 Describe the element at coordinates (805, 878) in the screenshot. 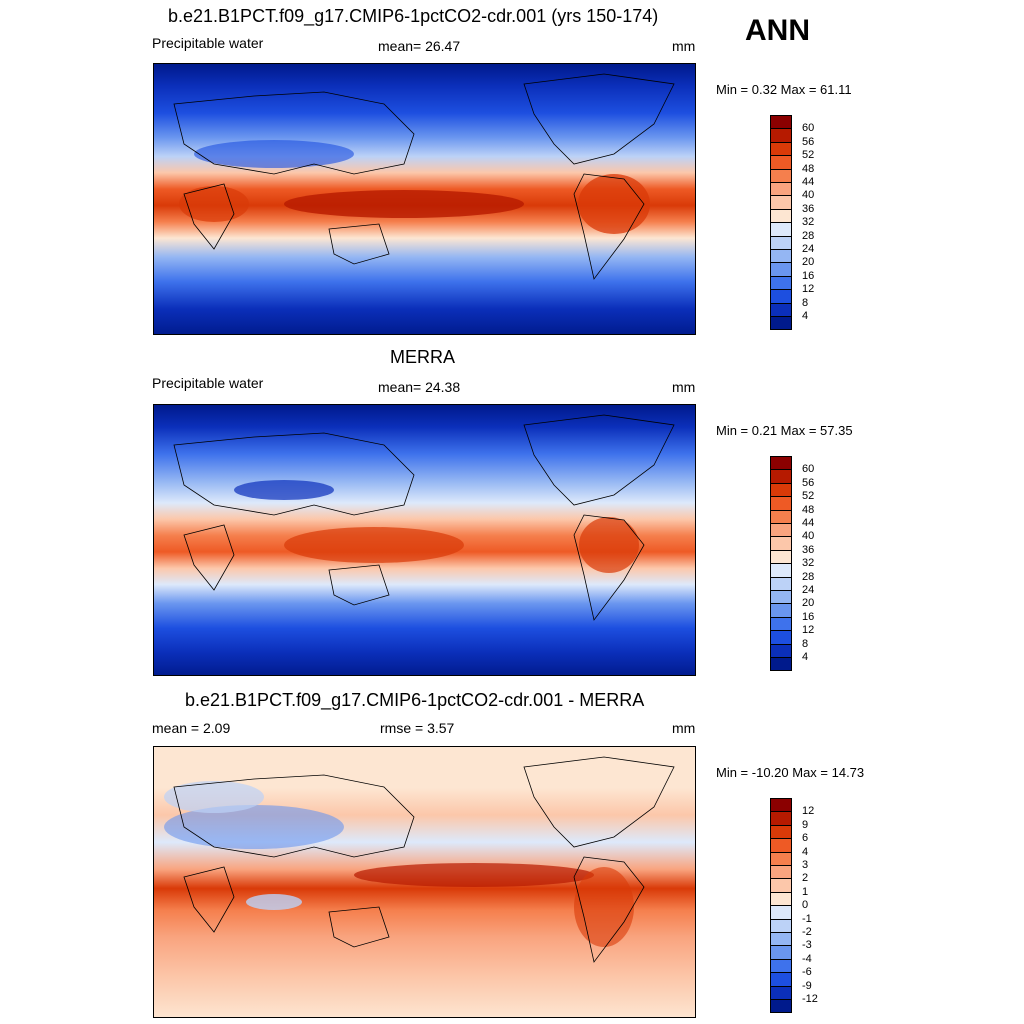

I see `colorbar-label: 2` at that location.